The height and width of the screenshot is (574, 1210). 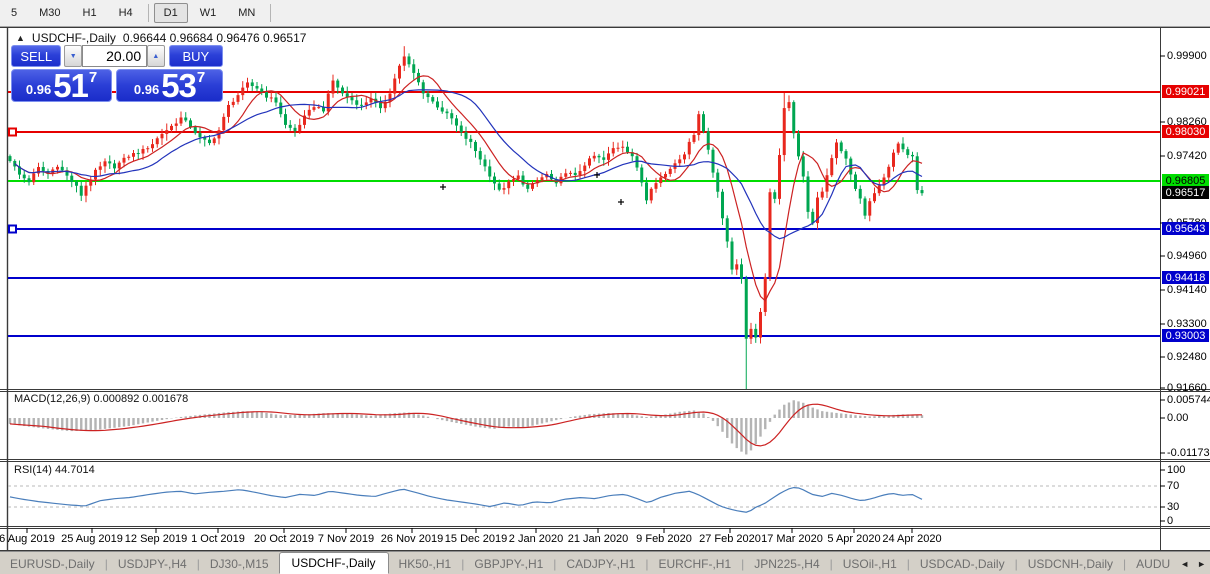 I want to click on price-badge: 0.96805, so click(x=1185, y=180).